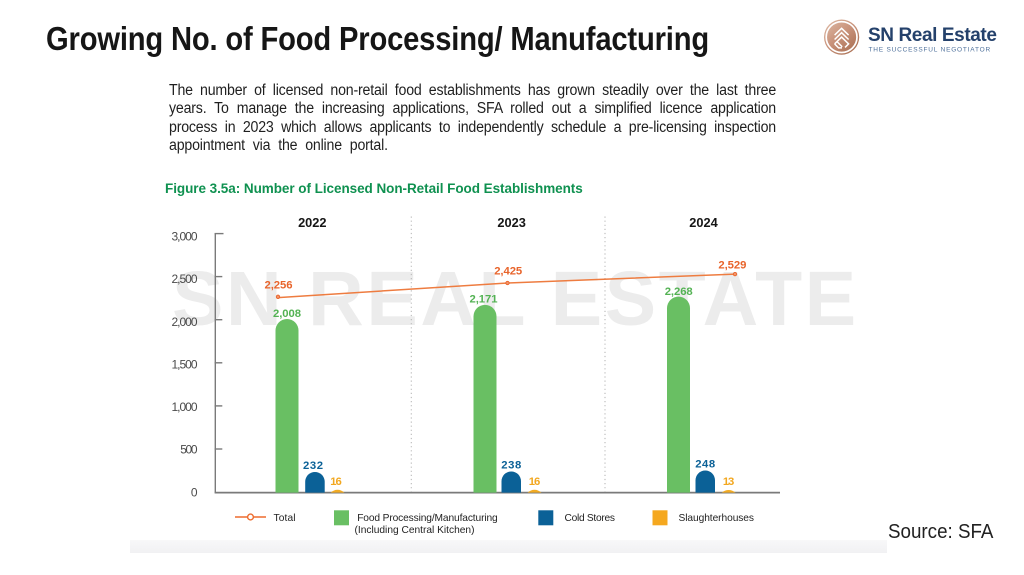 This screenshot has height=575, width=1024. What do you see at coordinates (484, 300) in the screenshot?
I see `svg-text: 2,171` at bounding box center [484, 300].